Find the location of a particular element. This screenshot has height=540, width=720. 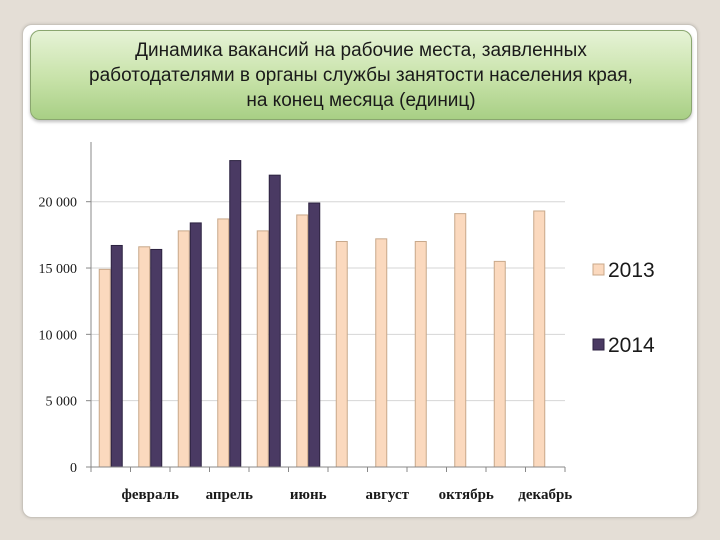

y-tick-label: 15 000 is located at coordinates (58, 269).